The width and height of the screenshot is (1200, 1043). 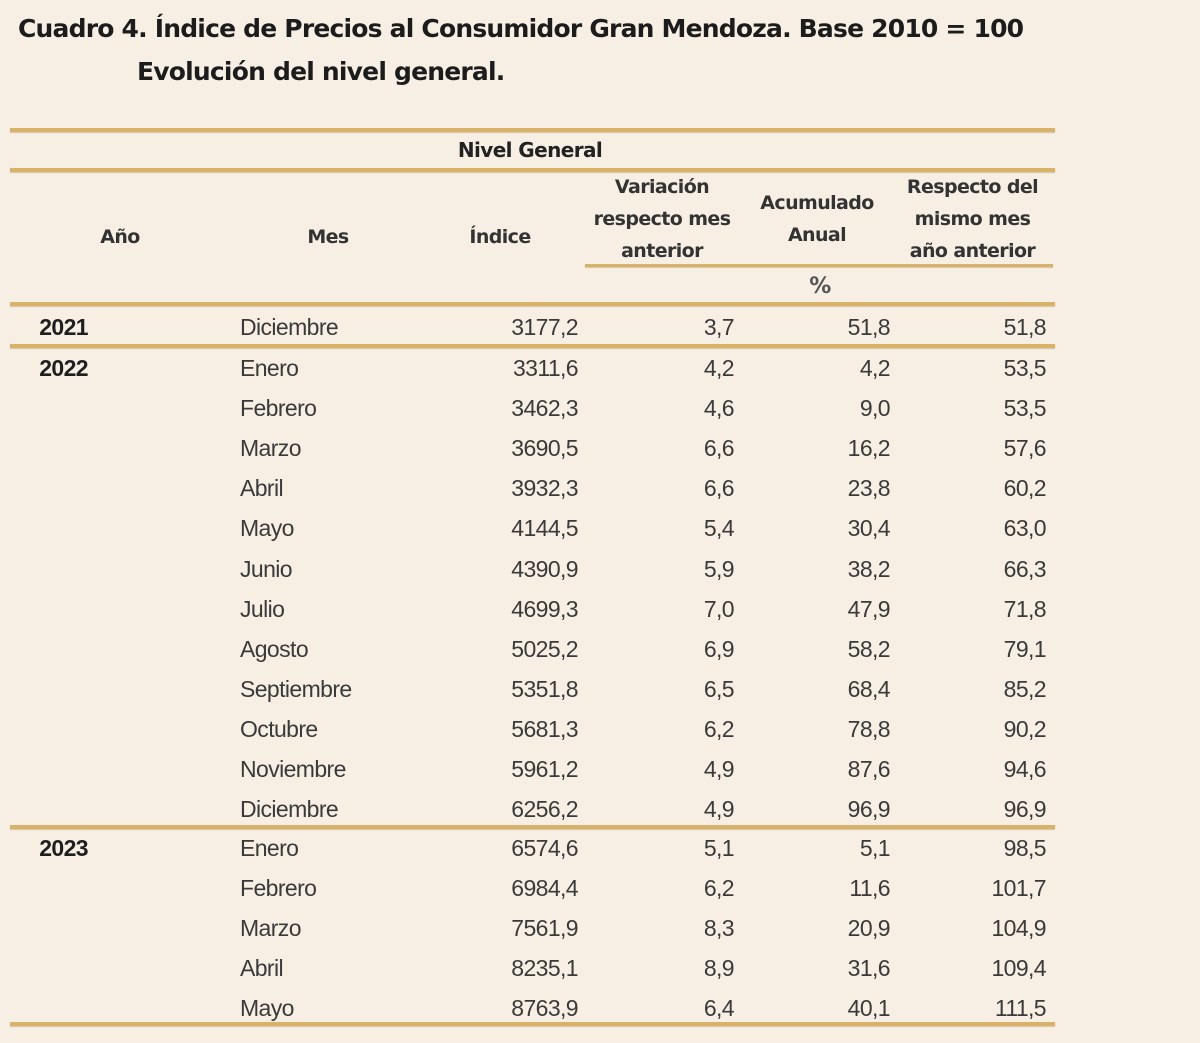 What do you see at coordinates (869, 528) in the screenshot?
I see `acumulado-cell: 30,4` at bounding box center [869, 528].